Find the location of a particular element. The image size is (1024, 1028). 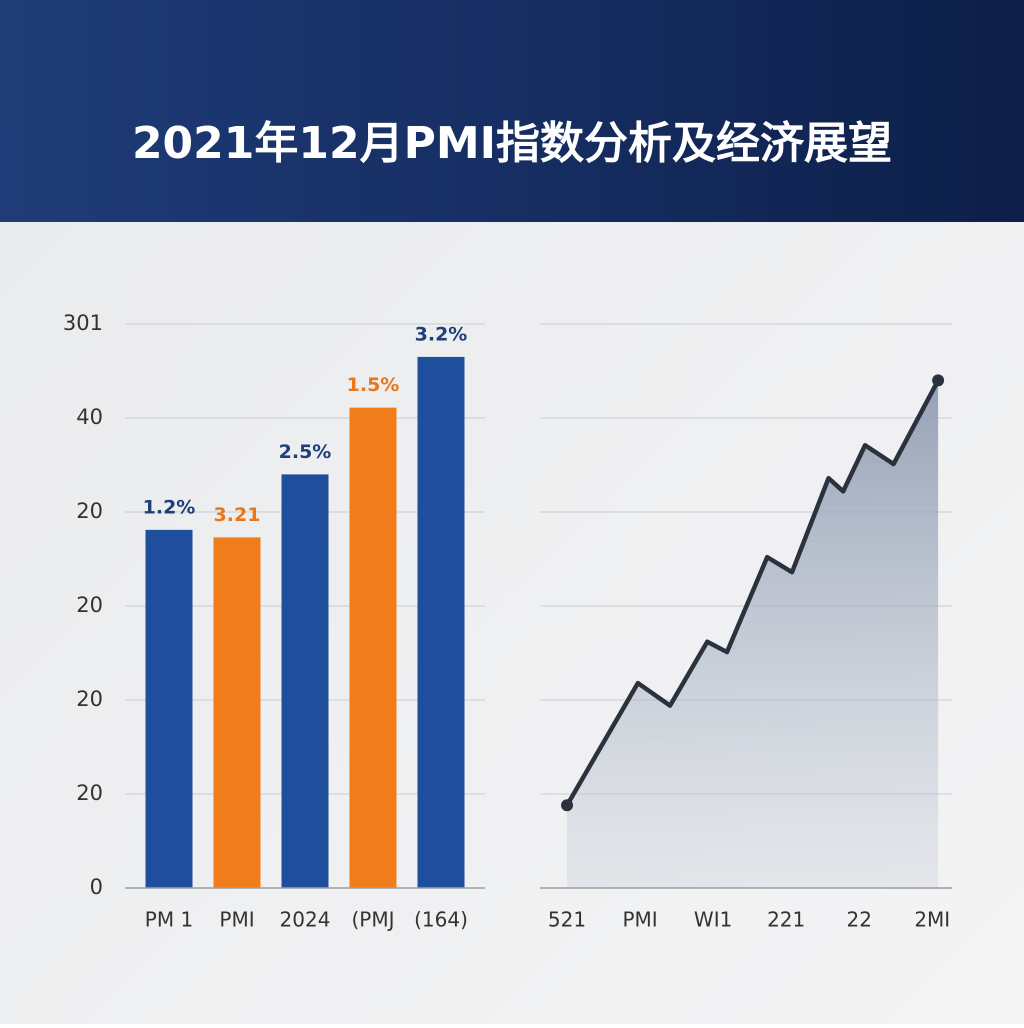

chart-title: 2021年12月PMI指数分析及经济展望 is located at coordinates (512, 143).